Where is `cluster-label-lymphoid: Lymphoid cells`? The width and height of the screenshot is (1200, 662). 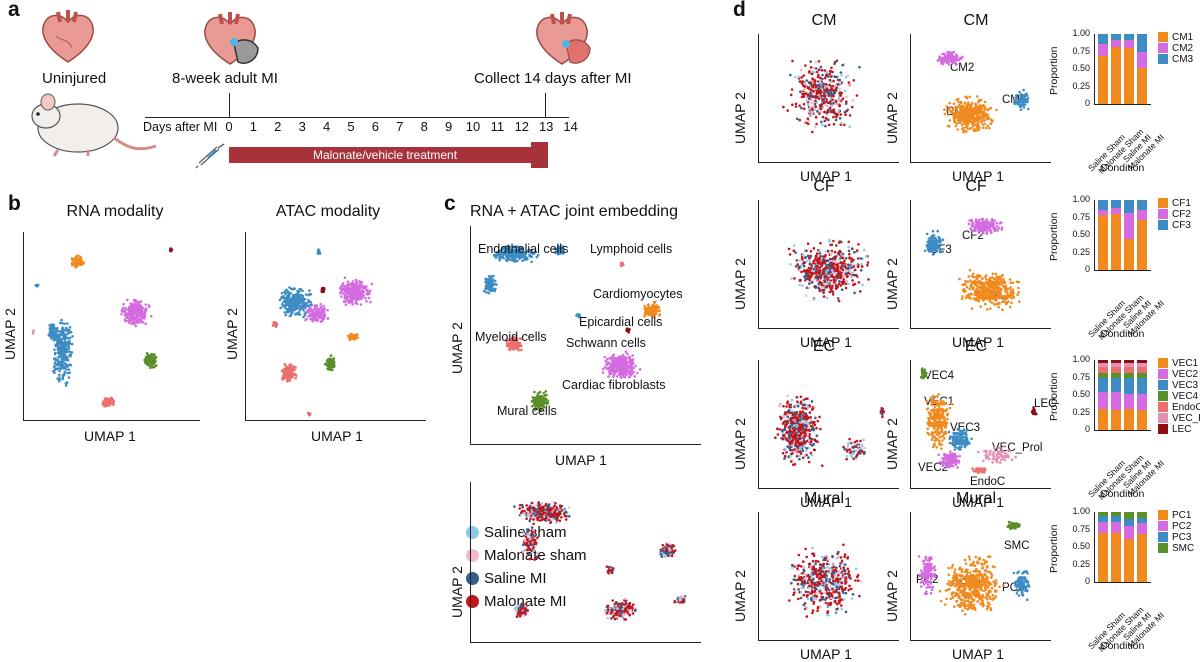 cluster-label-lymphoid: Lymphoid cells is located at coordinates (631, 249).